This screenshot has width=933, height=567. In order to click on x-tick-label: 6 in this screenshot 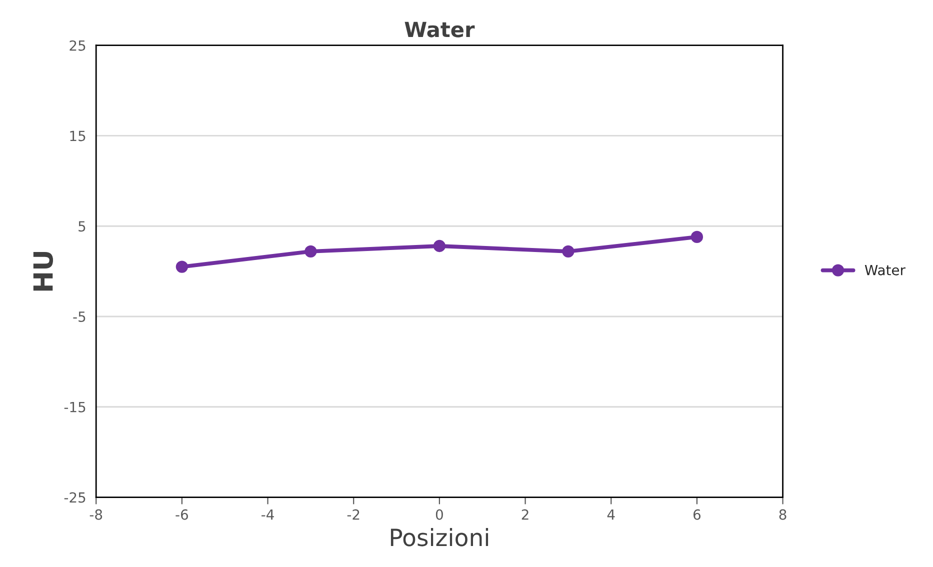, I will do `click(697, 514)`.